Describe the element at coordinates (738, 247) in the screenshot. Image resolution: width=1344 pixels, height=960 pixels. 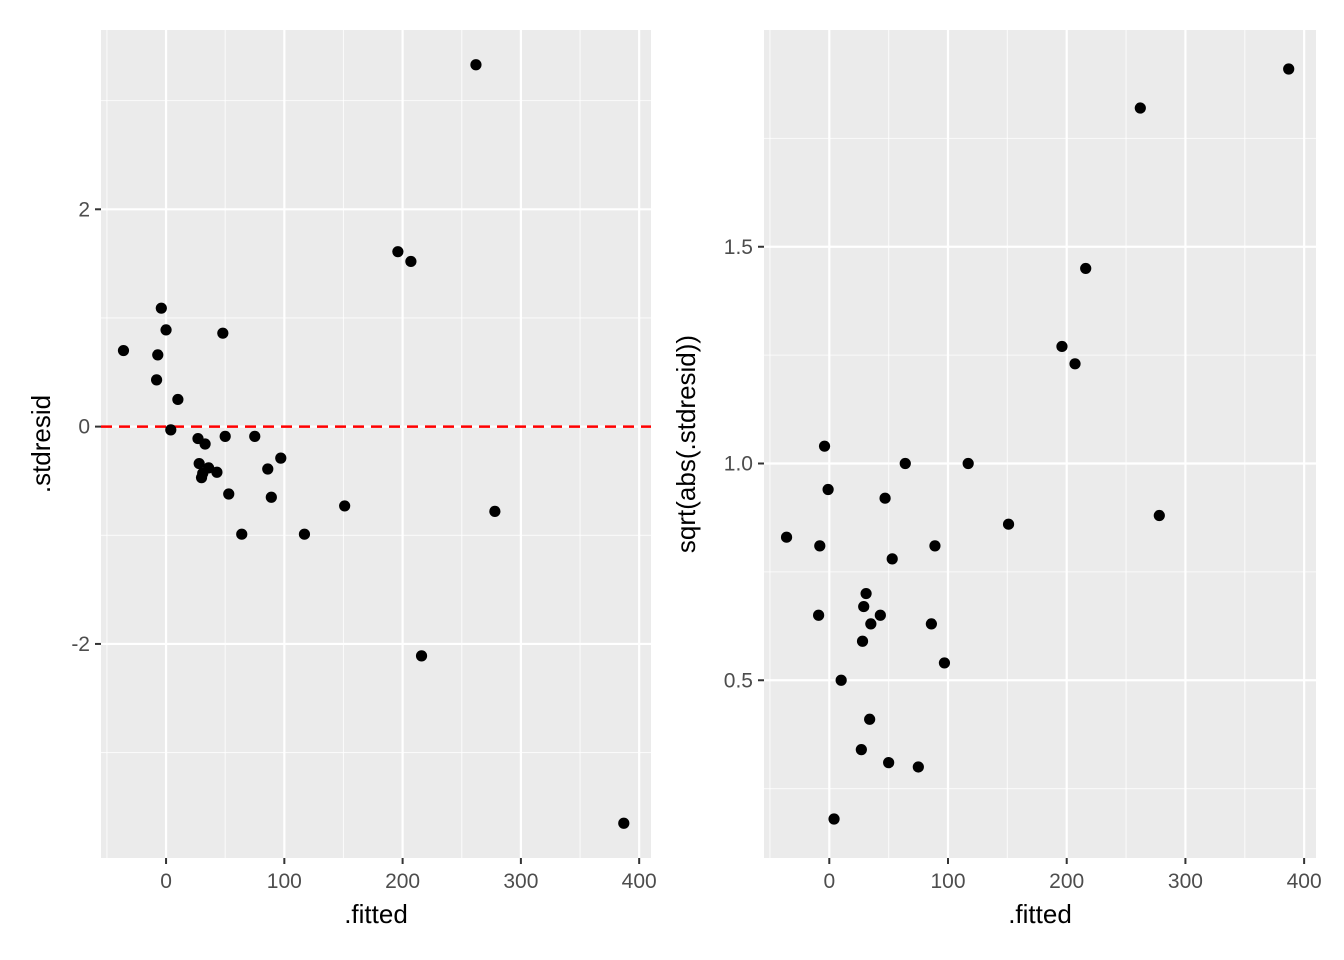
I see `y-tick-label: 1.5` at that location.